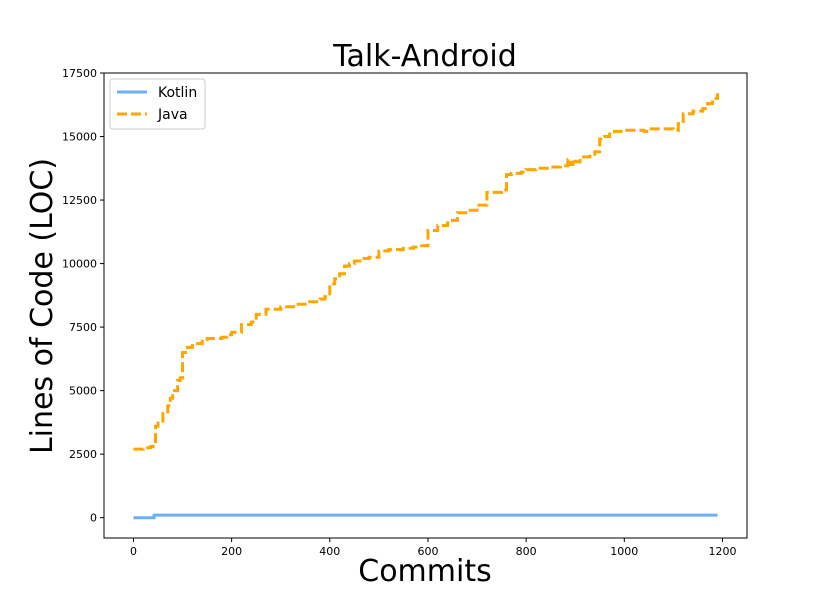 This screenshot has height=604, width=830. I want to click on y-tick-label: 7500, so click(83, 327).